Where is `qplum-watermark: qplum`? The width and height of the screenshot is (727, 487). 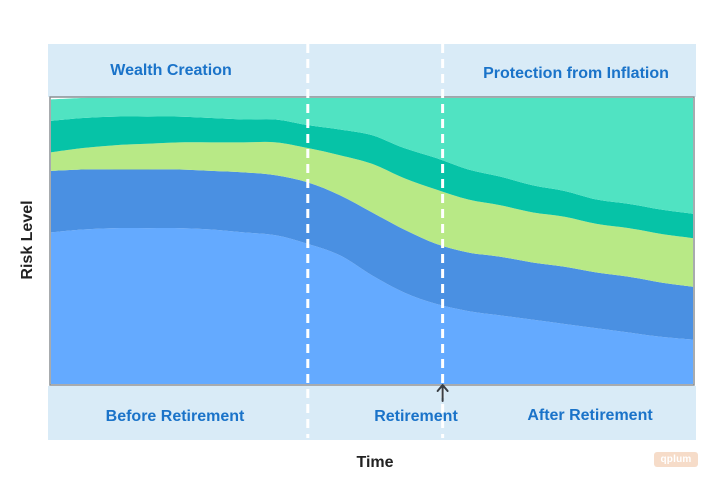
qplum-watermark: qplum is located at coordinates (676, 459).